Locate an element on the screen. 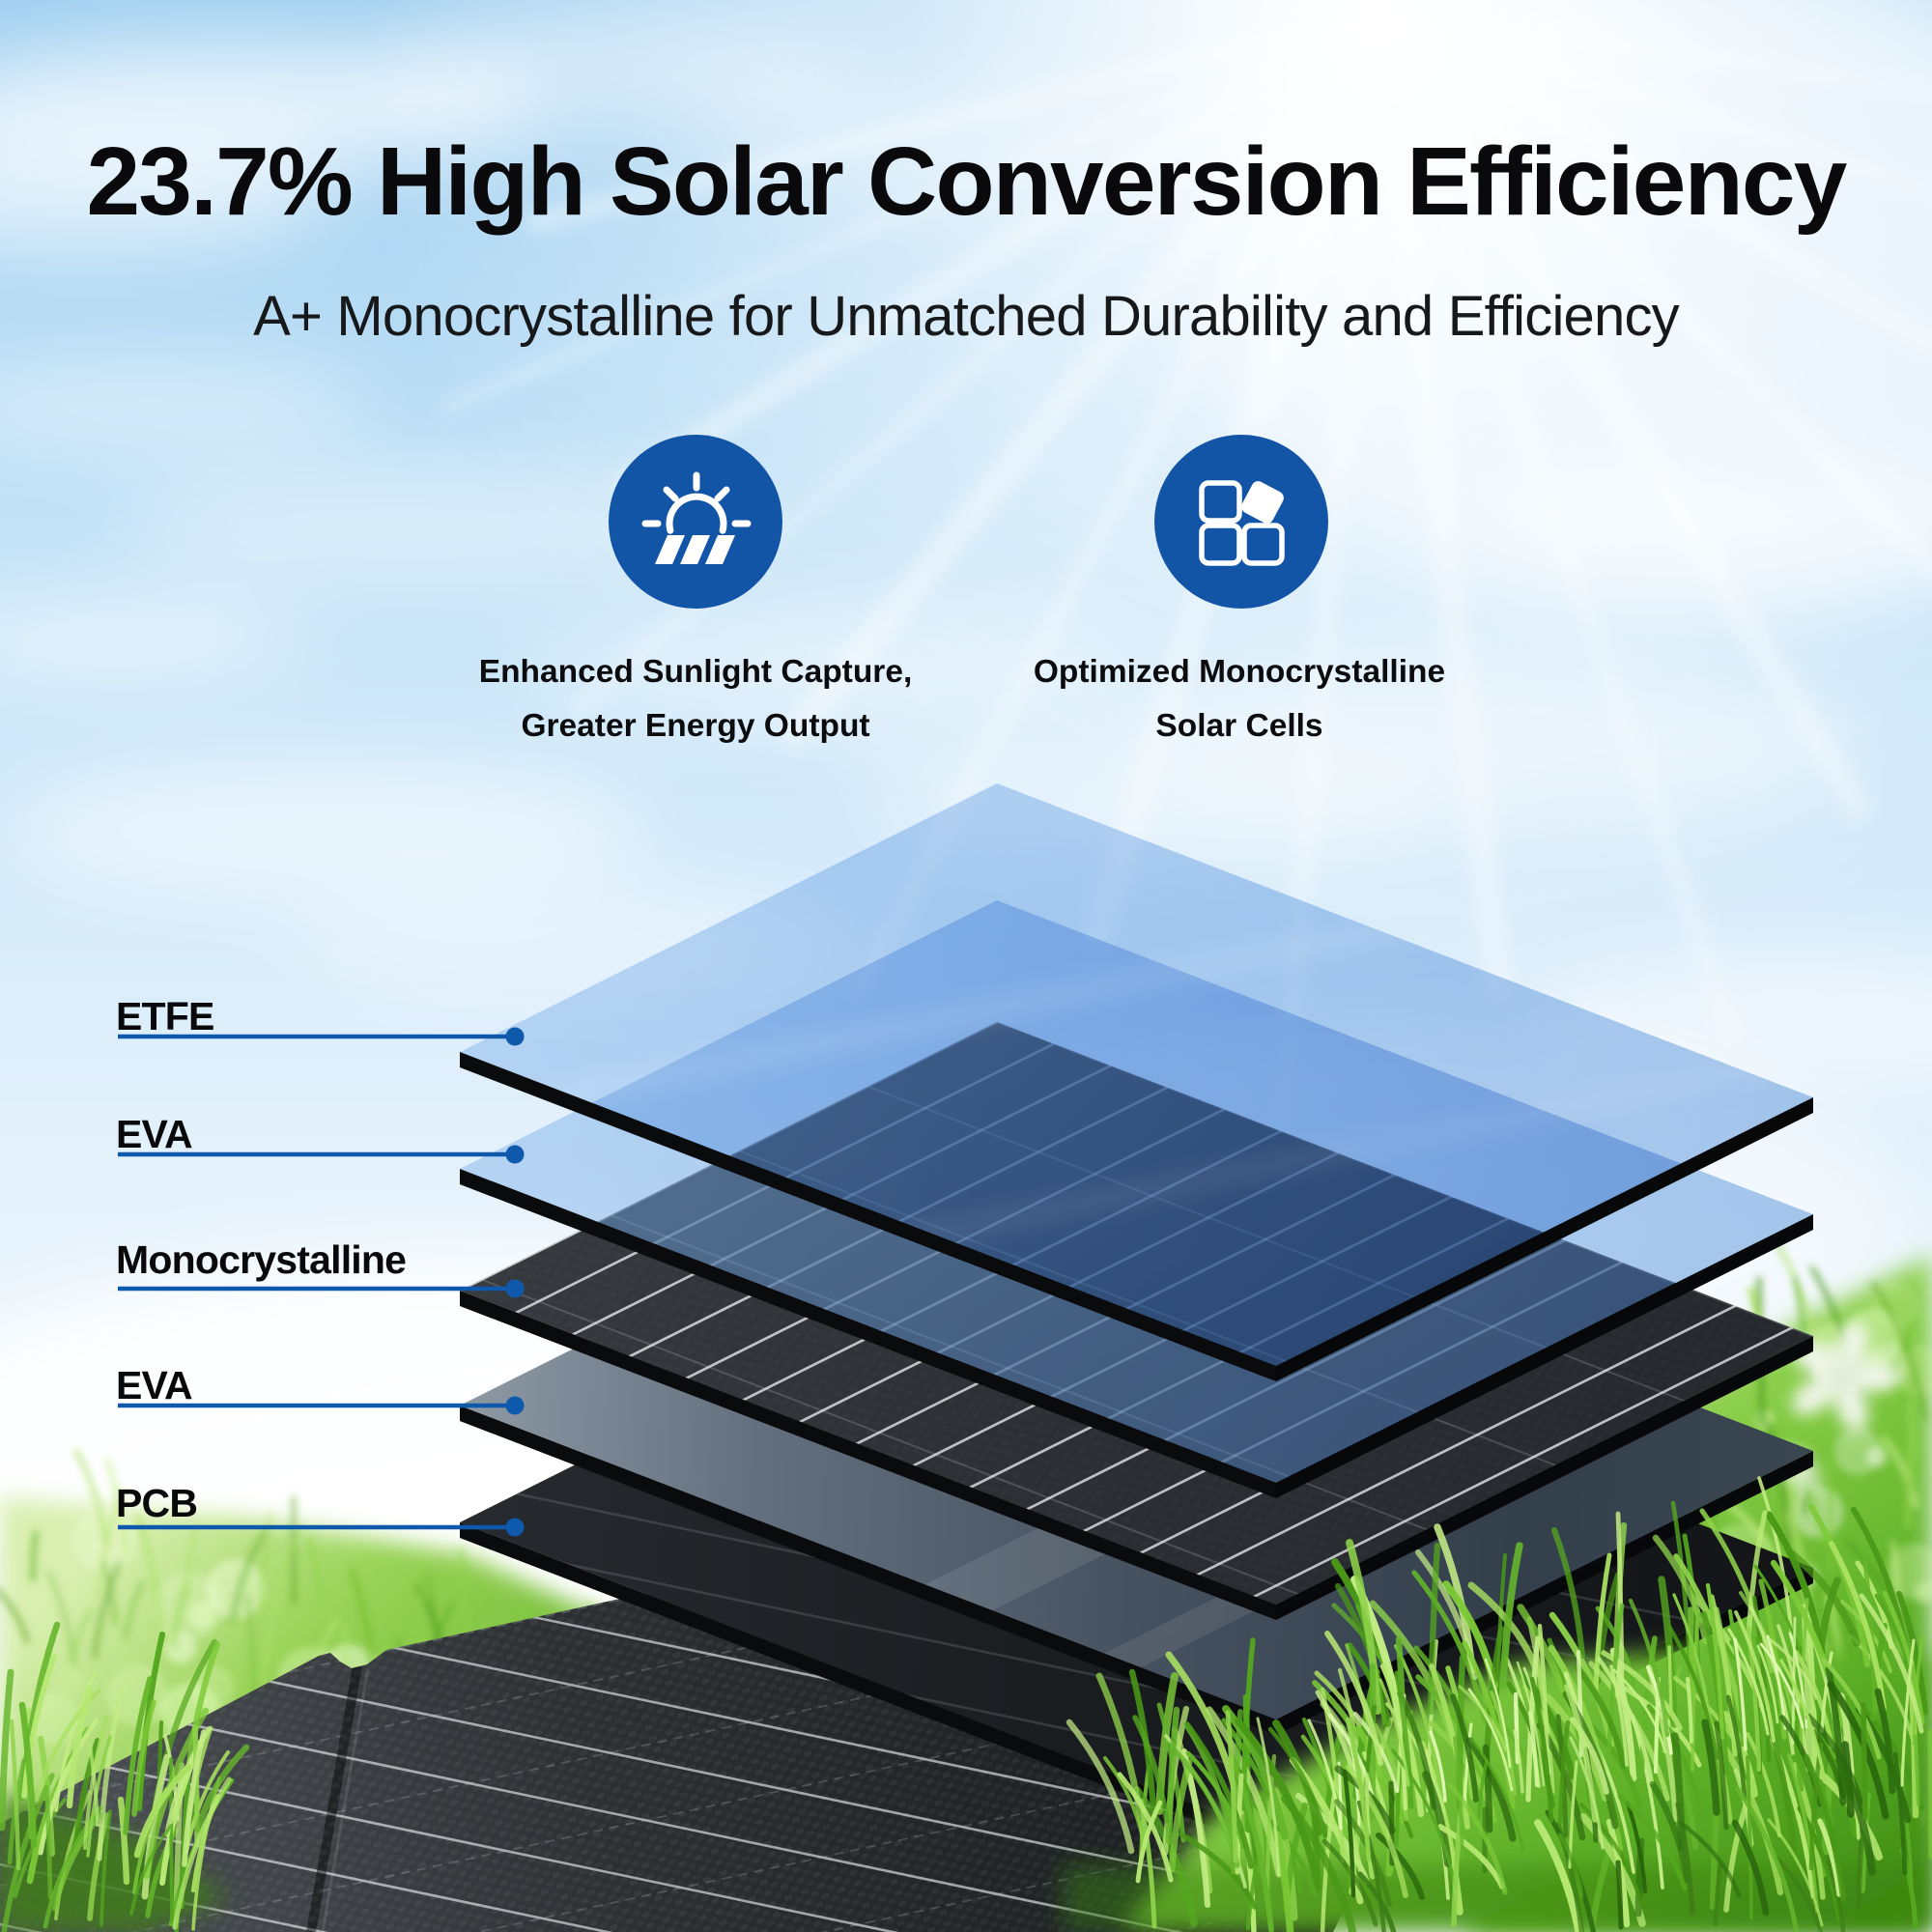 This screenshot has width=1932, height=1932. svg-text:23.7% High Solar Conversion Ef: 23.7% High Solar Conversion Efficiency is located at coordinates (966, 182).